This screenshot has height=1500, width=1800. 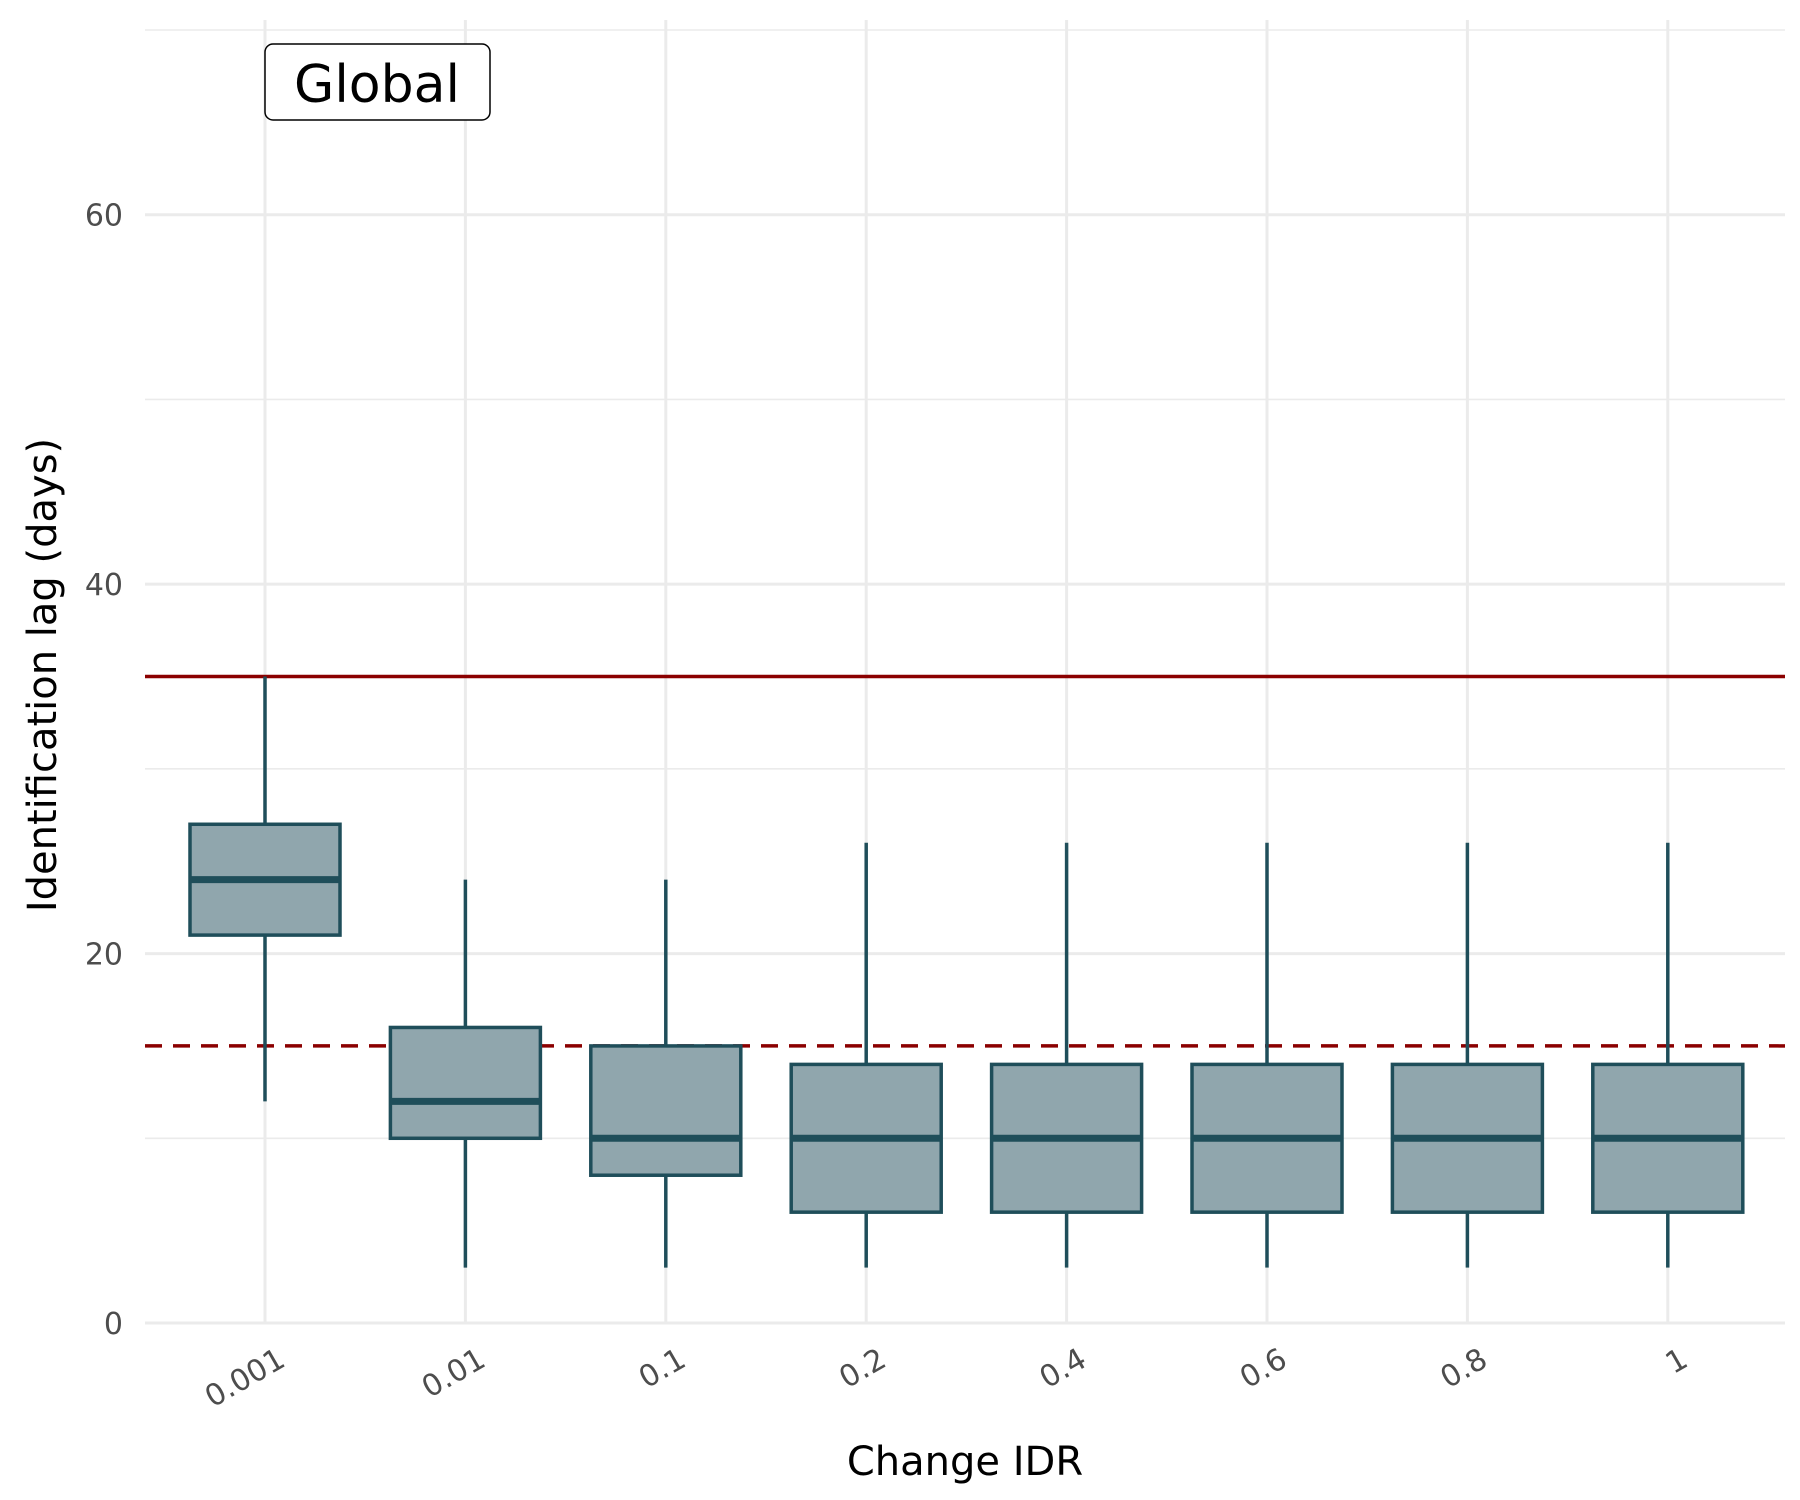 I want to click on x-axis-title: Change IDR, so click(x=965, y=1462).